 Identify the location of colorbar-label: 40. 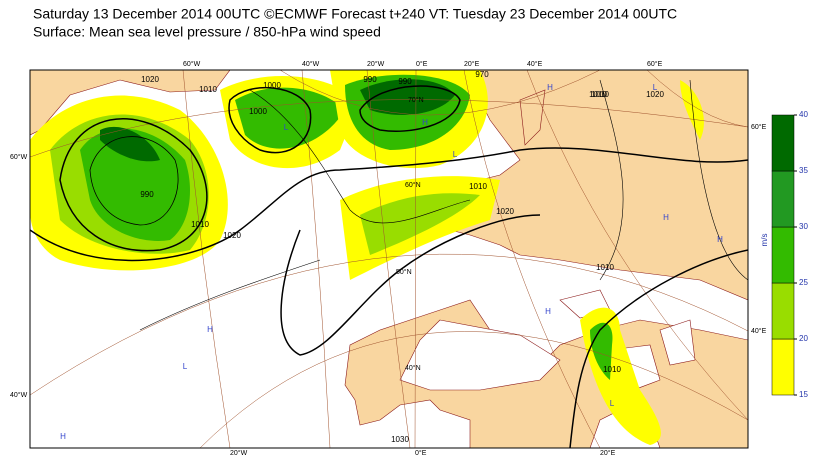
(803, 114).